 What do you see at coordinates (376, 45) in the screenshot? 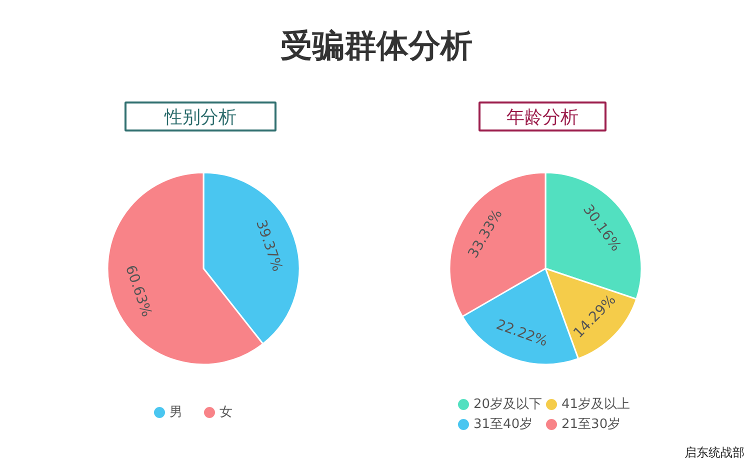
I see `text: 受骗群体分析` at bounding box center [376, 45].